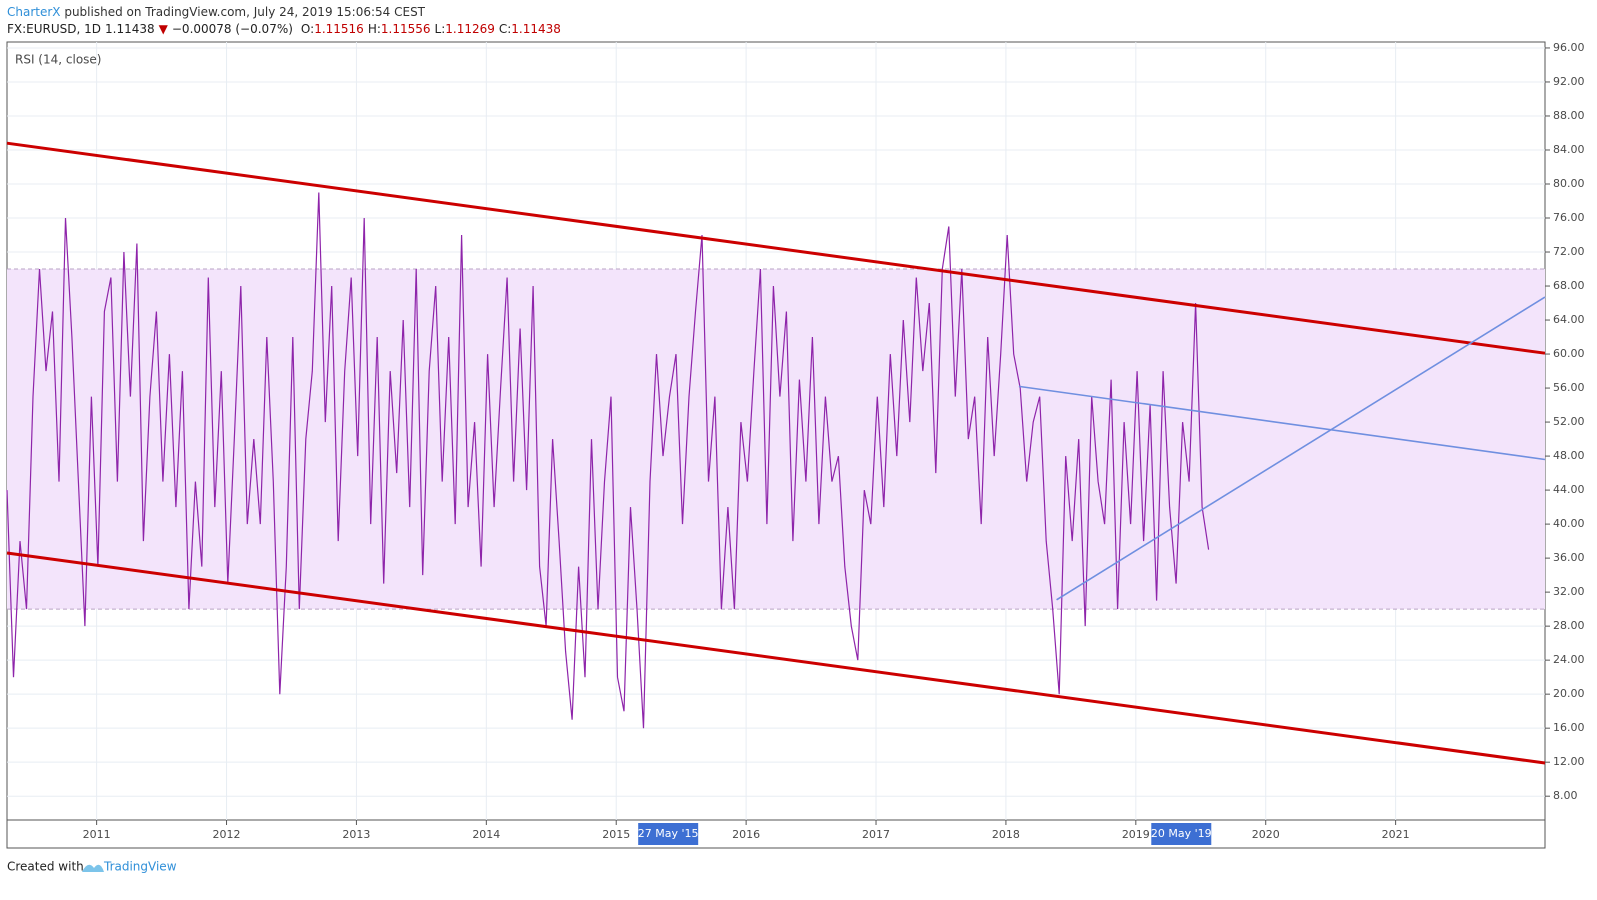 The width and height of the screenshot is (1597, 900). Describe the element at coordinates (1569, 319) in the screenshot. I see `y-tick-label: 64.00` at that location.